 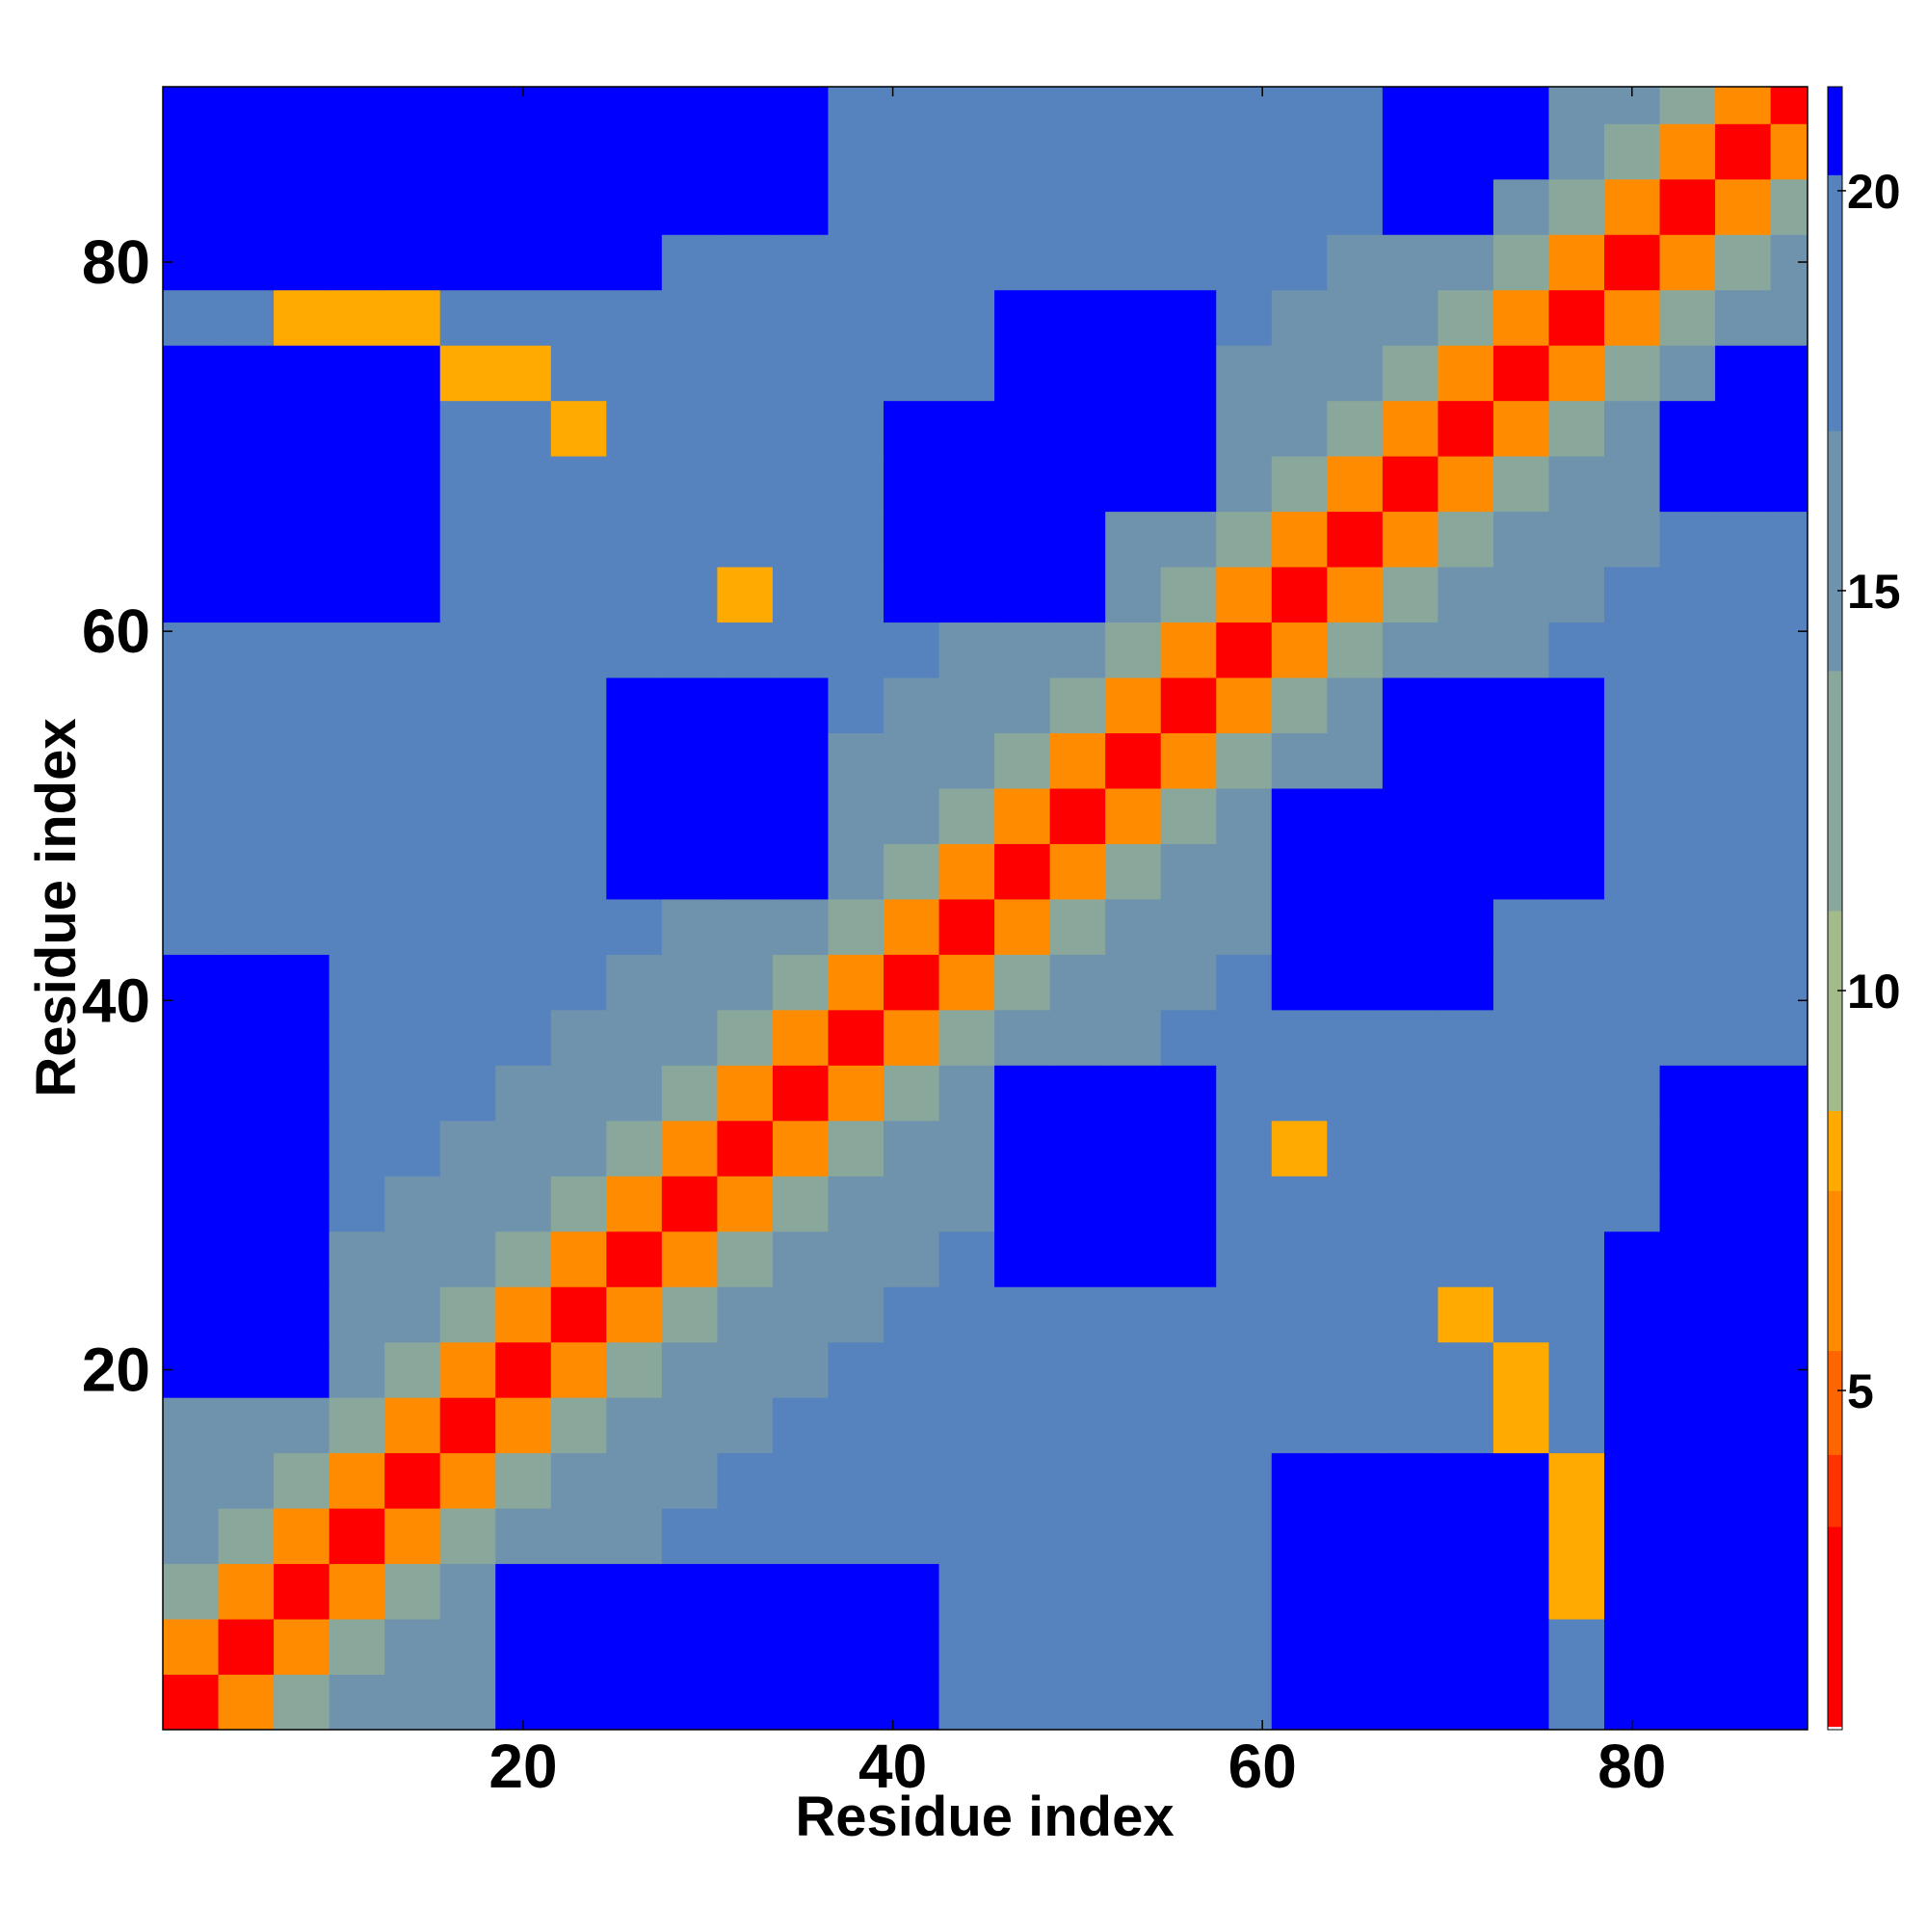 I want to click on colorbar-tick-label: 10, so click(x=1874, y=992).